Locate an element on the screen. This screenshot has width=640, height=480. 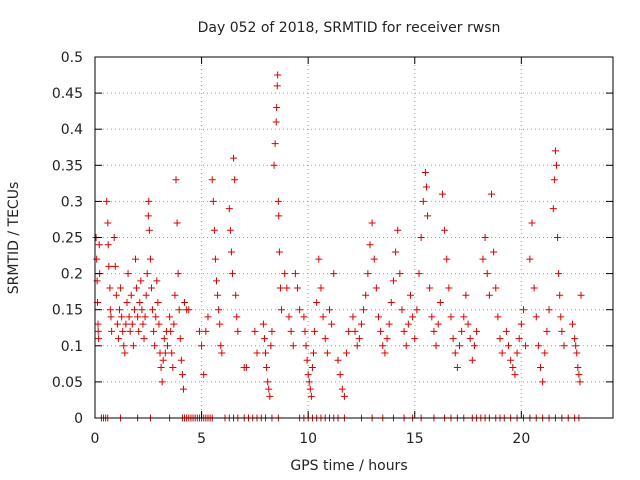
y-tick-label: 0.25 is located at coordinates (67, 239).